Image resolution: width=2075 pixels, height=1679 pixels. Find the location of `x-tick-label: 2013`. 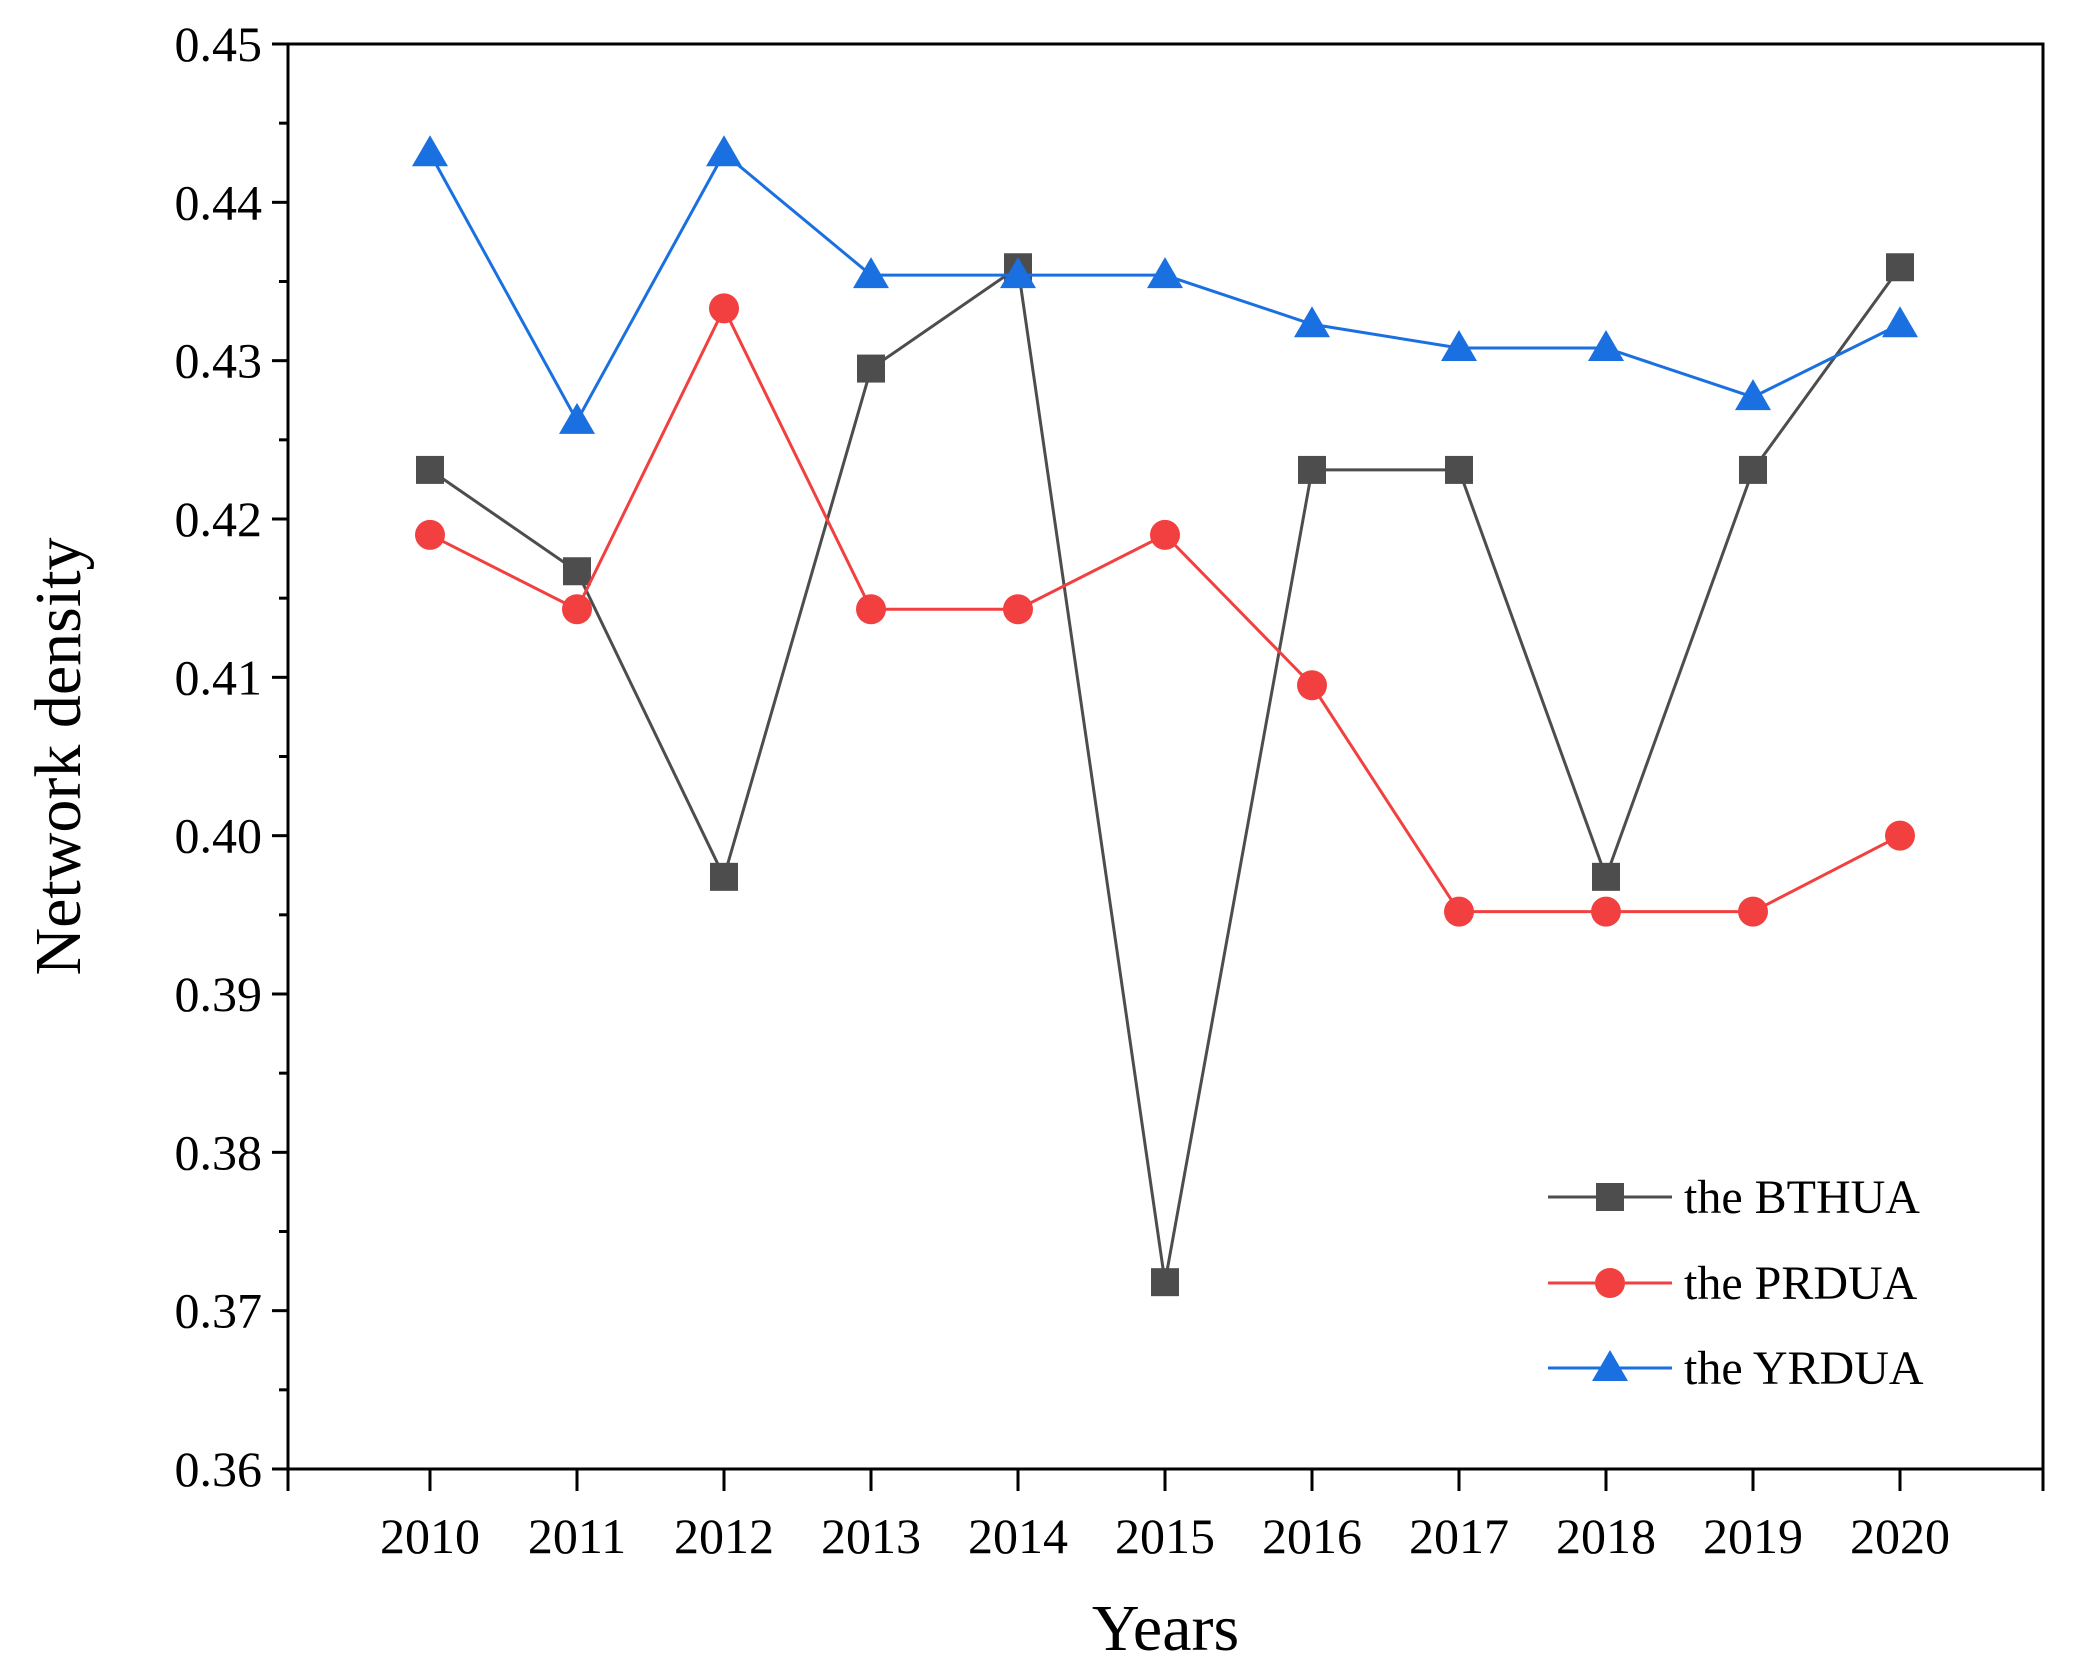

x-tick-label: 2013 is located at coordinates (871, 1536).